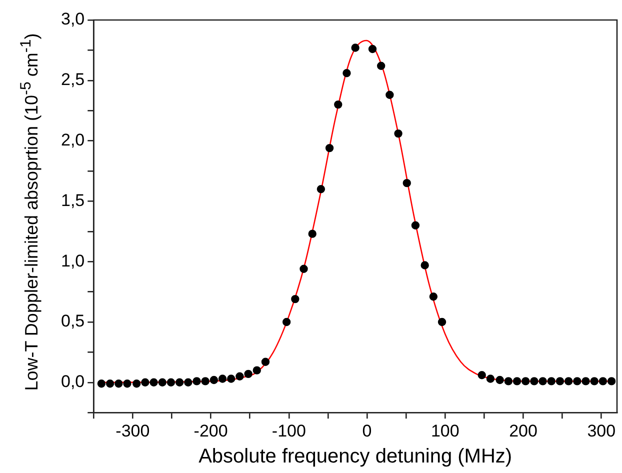 This screenshot has width=622, height=473. What do you see at coordinates (211, 430) in the screenshot?
I see `x-tick-label: -200` at bounding box center [211, 430].